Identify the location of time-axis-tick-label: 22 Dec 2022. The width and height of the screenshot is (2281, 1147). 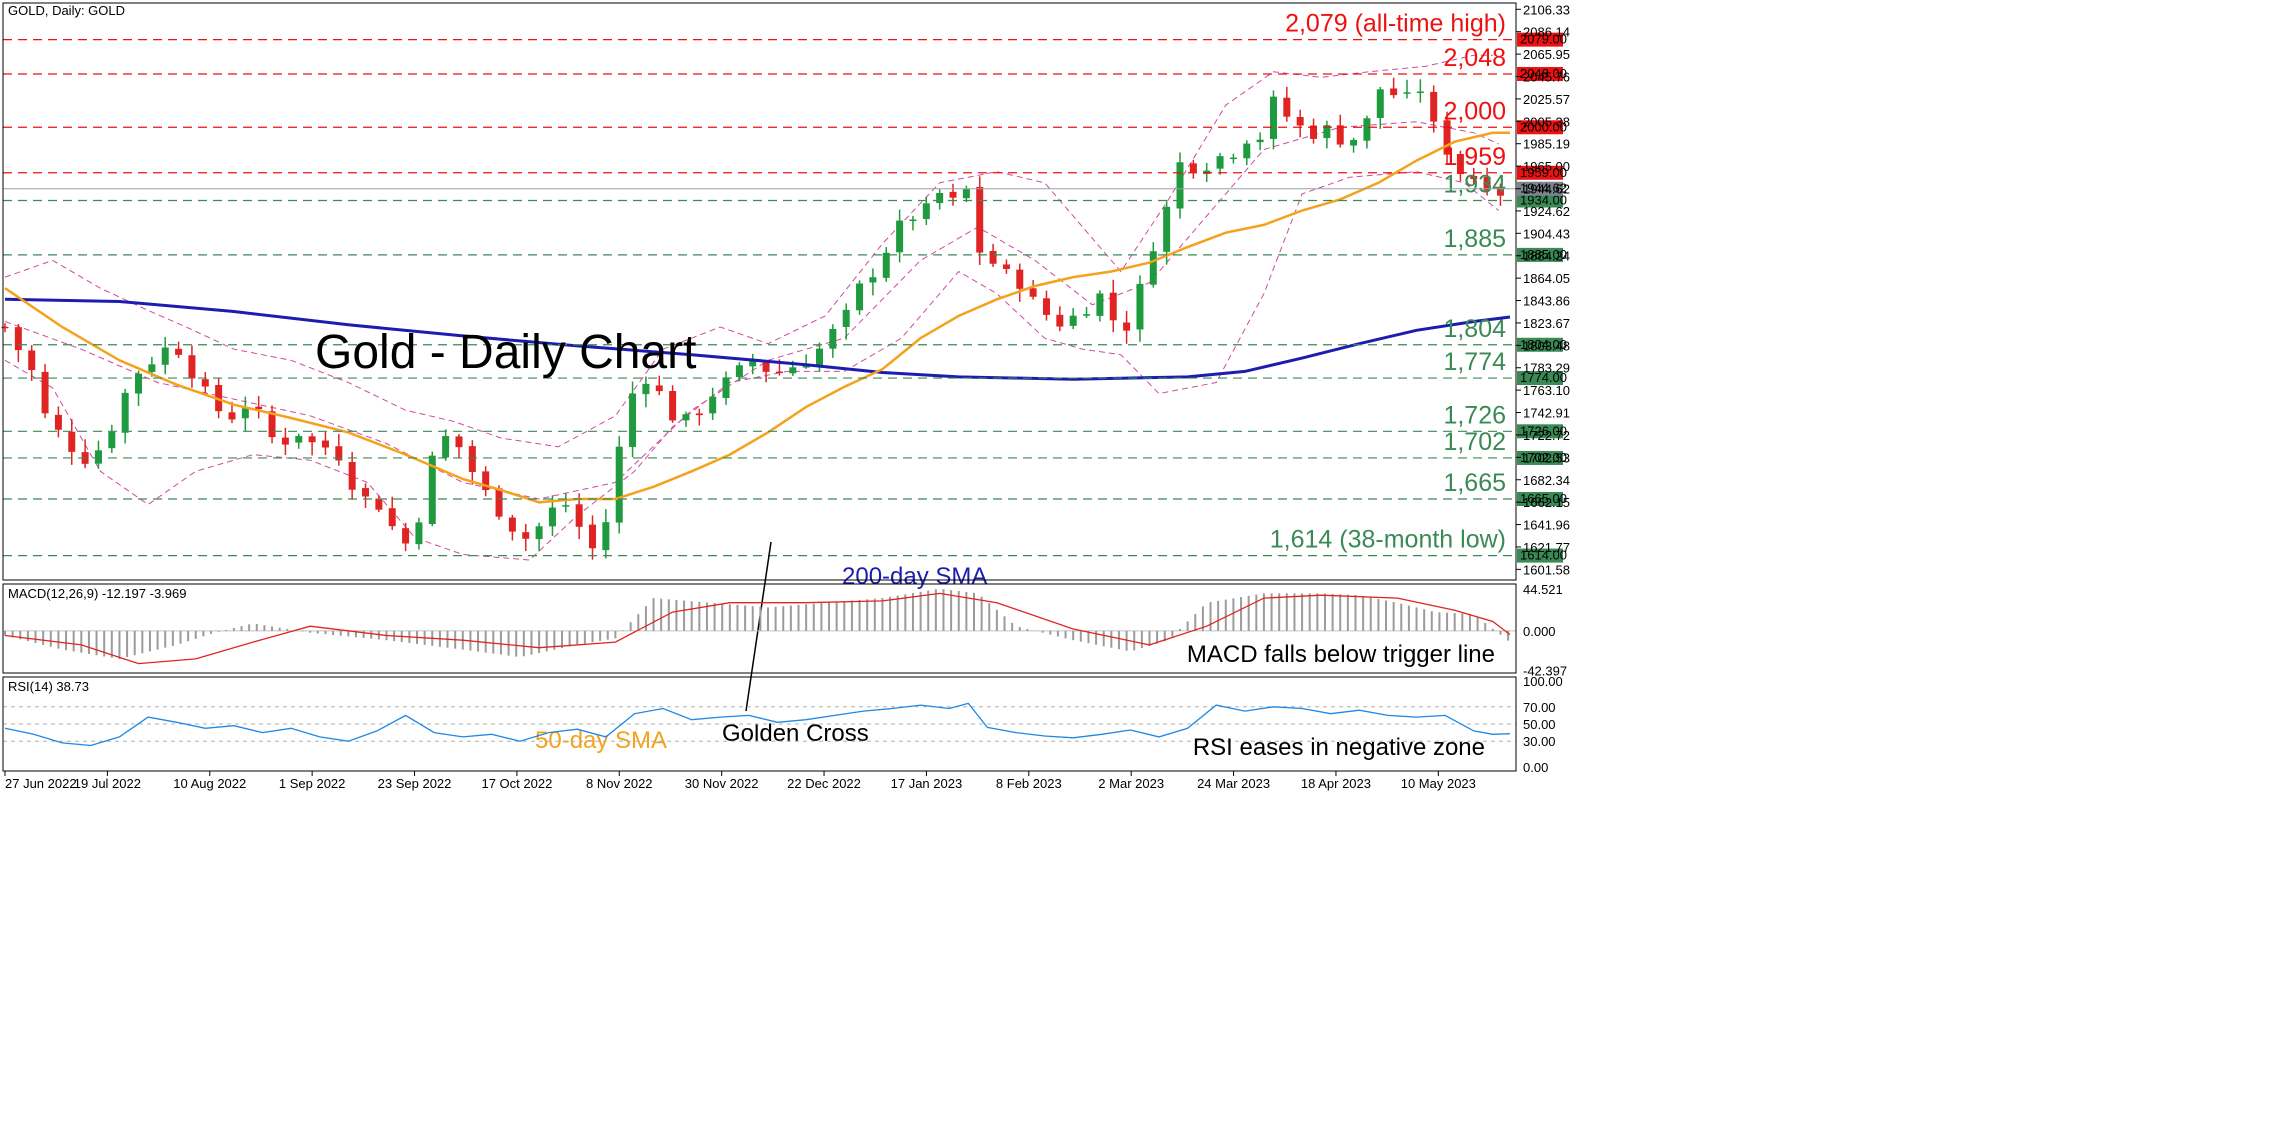
(824, 783).